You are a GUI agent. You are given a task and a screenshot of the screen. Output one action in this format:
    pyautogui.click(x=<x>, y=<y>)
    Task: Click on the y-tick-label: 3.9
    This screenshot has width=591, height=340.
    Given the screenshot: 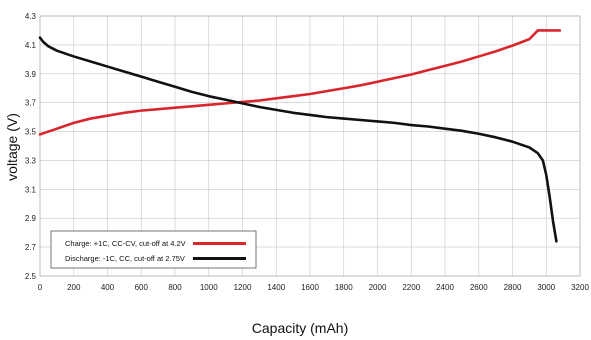 What is the action you would take?
    pyautogui.click(x=31, y=74)
    